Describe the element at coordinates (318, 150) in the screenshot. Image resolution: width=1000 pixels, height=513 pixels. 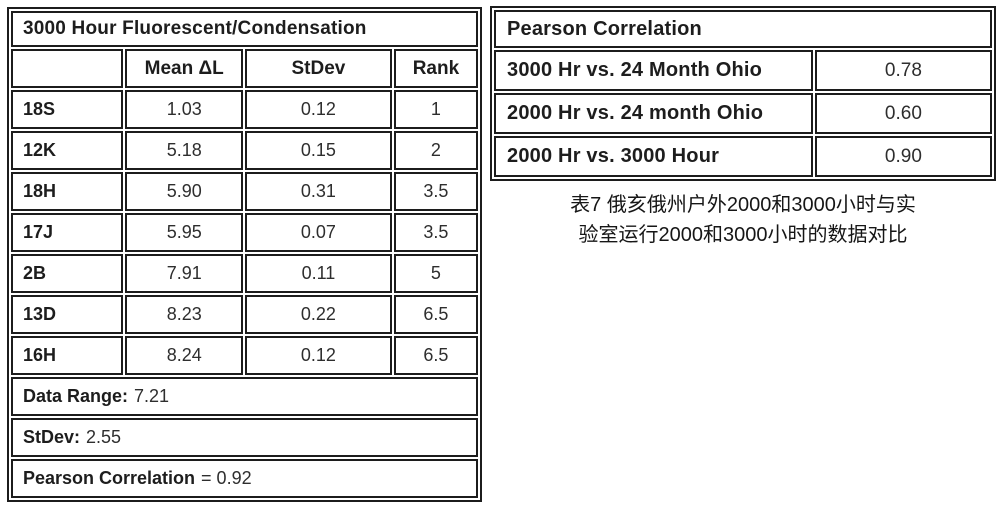
I see `stdev-value: 0.15` at that location.